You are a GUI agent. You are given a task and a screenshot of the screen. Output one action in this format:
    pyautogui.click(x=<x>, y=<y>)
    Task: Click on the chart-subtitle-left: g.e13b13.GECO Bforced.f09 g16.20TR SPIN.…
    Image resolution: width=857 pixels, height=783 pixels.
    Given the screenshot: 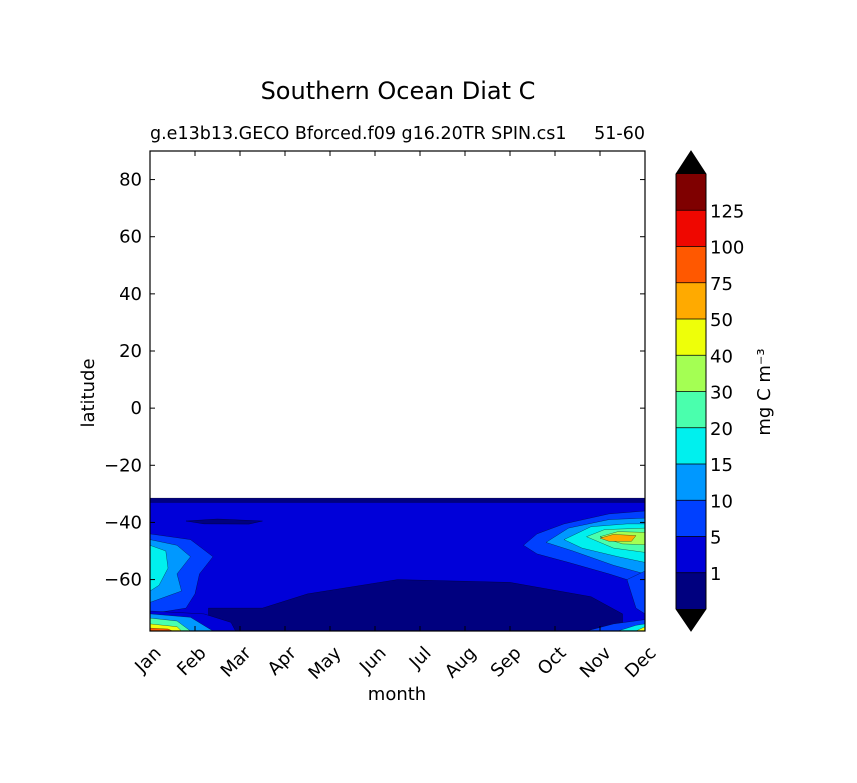 What is the action you would take?
    pyautogui.click(x=358, y=134)
    